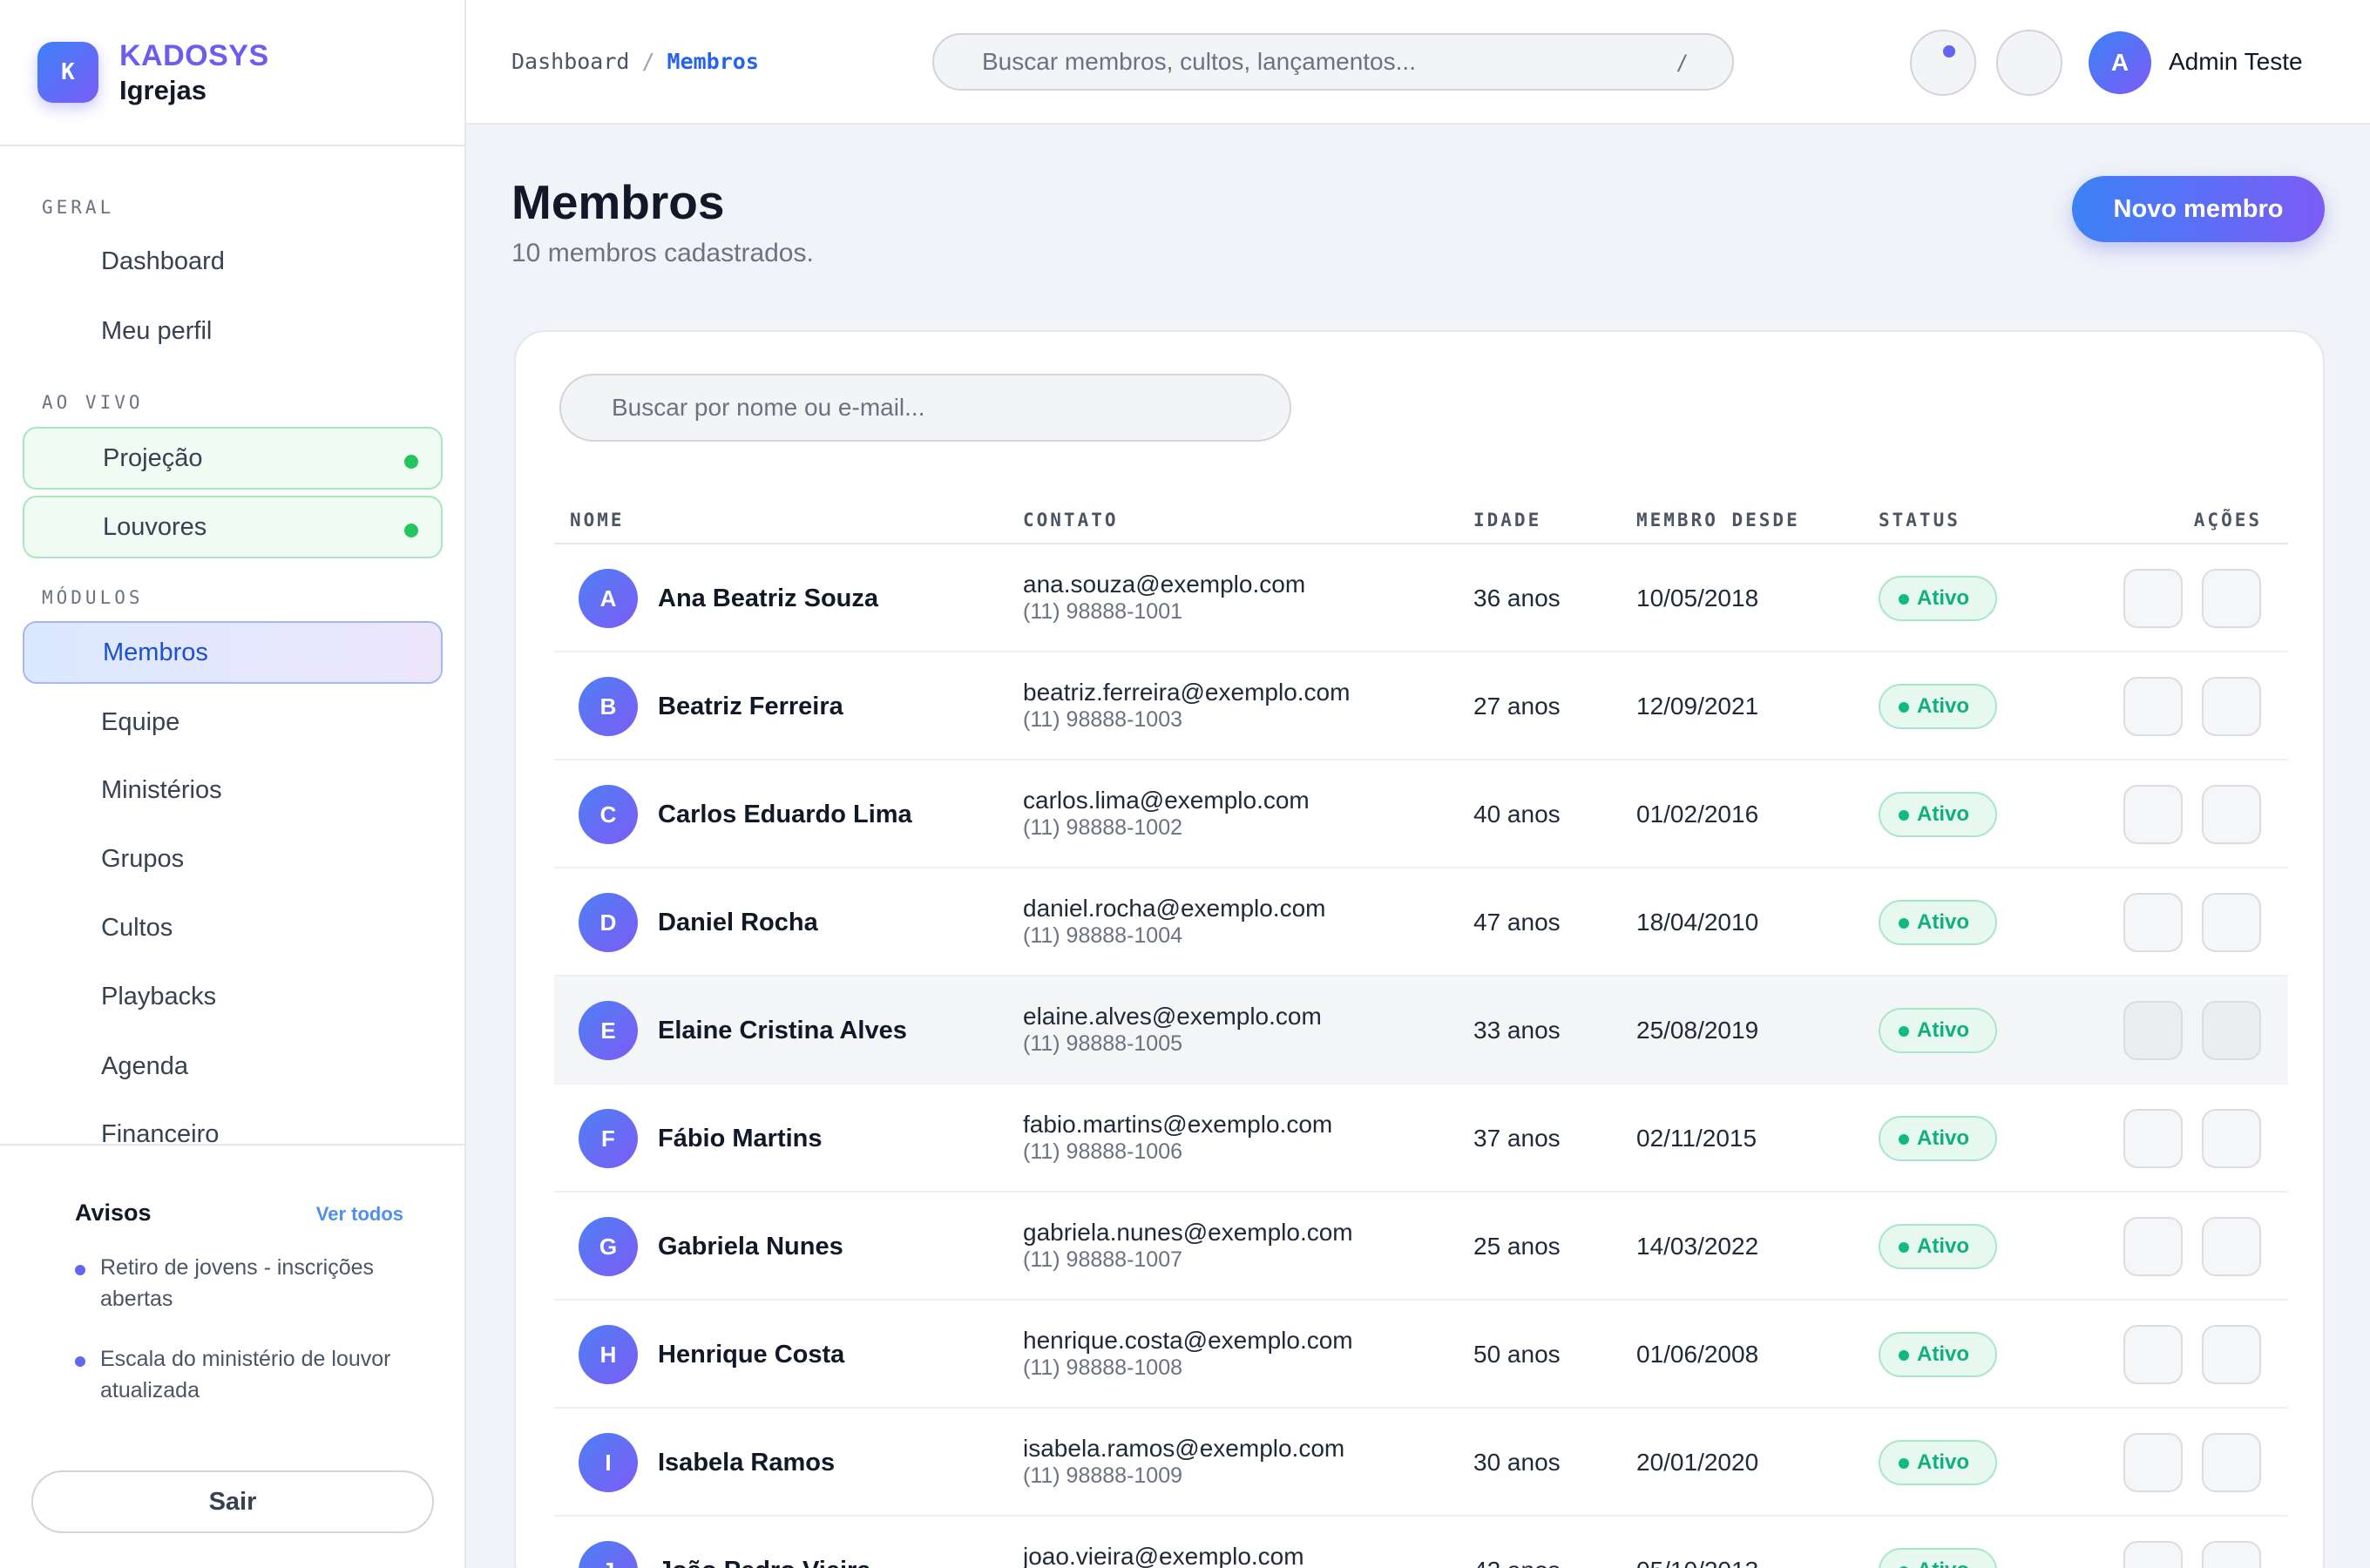 The image size is (2370, 1568). I want to click on member-name: Henrique Costa, so click(751, 1355).